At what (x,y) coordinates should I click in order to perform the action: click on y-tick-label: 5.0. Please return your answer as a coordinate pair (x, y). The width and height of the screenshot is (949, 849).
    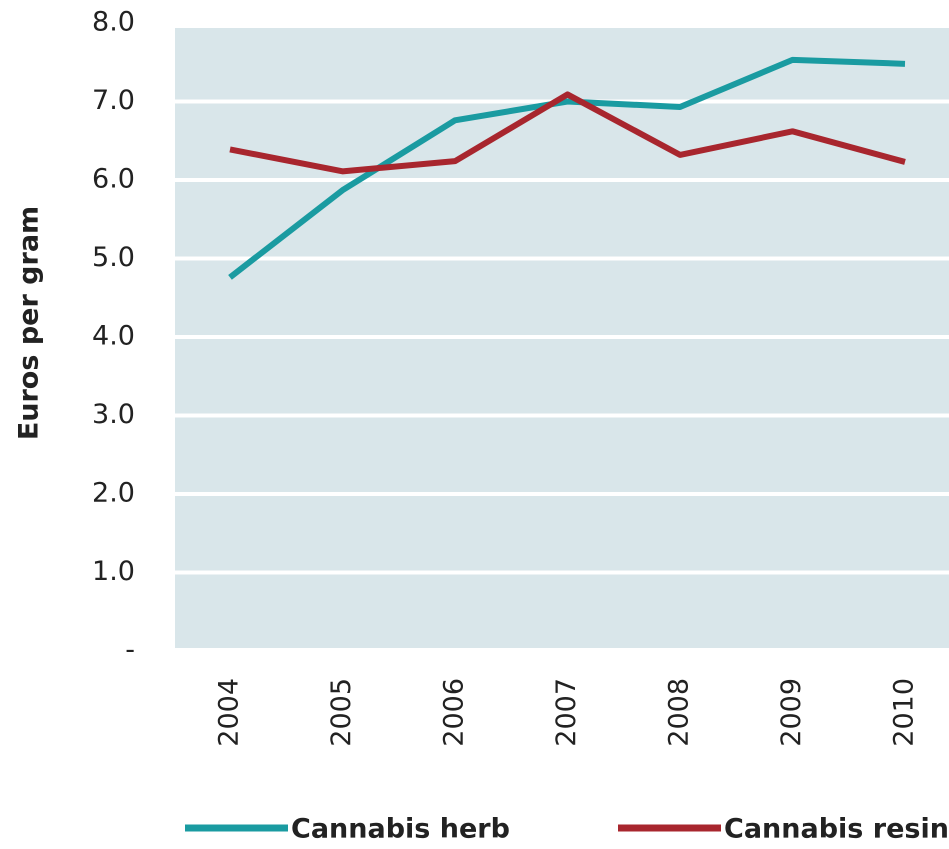
    Looking at the image, I should click on (113, 257).